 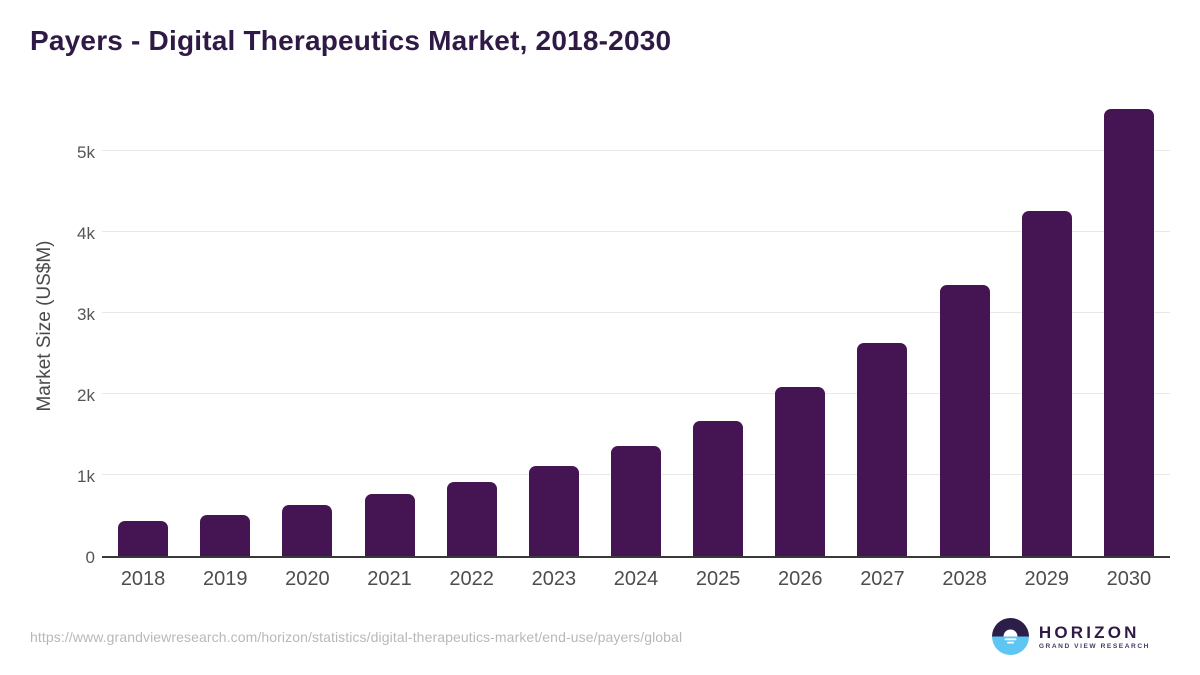 What do you see at coordinates (389, 579) in the screenshot?
I see `x-tick-label: 2021` at bounding box center [389, 579].